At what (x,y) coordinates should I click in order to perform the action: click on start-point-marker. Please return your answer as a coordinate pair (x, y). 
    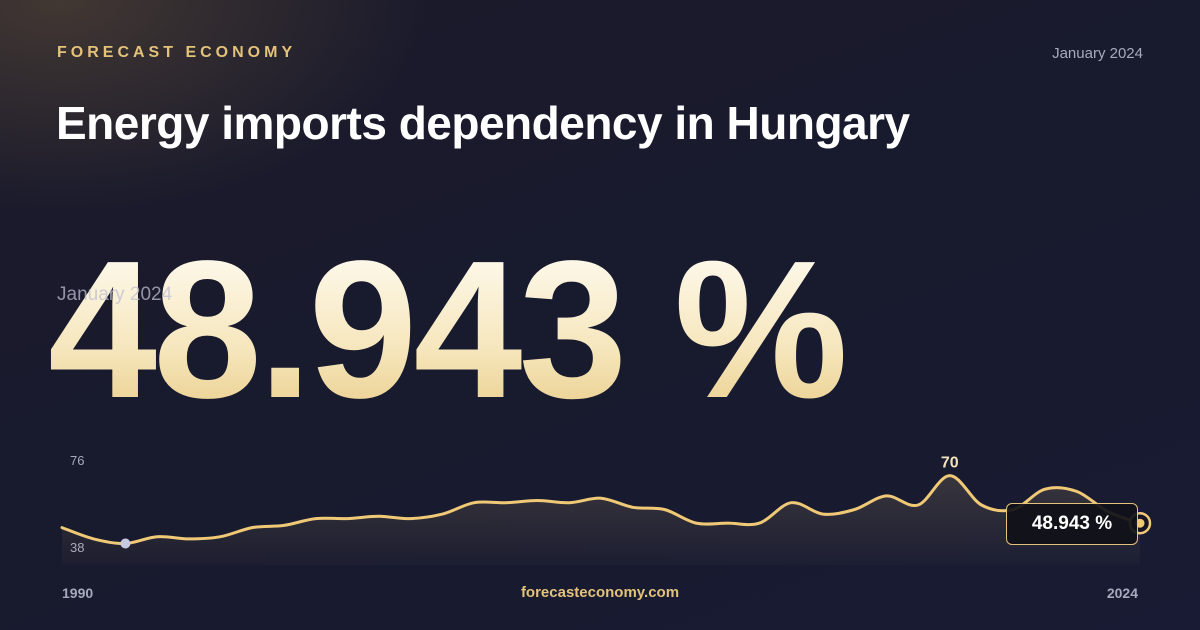
    Looking at the image, I should click on (125, 543).